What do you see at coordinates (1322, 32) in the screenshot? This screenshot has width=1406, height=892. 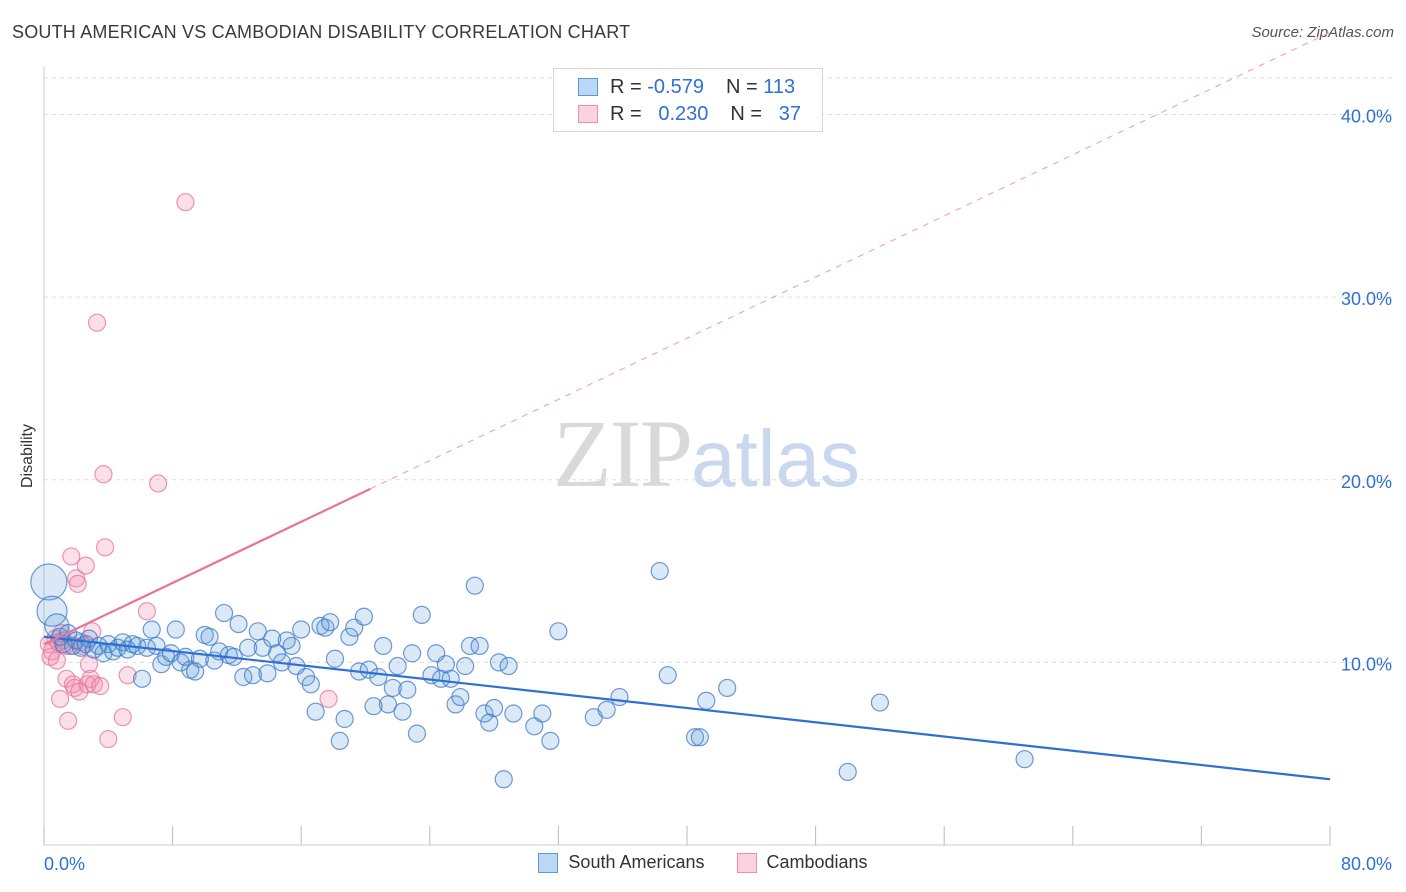 I see `source-label: Source: ZipAtlas.com` at bounding box center [1322, 32].